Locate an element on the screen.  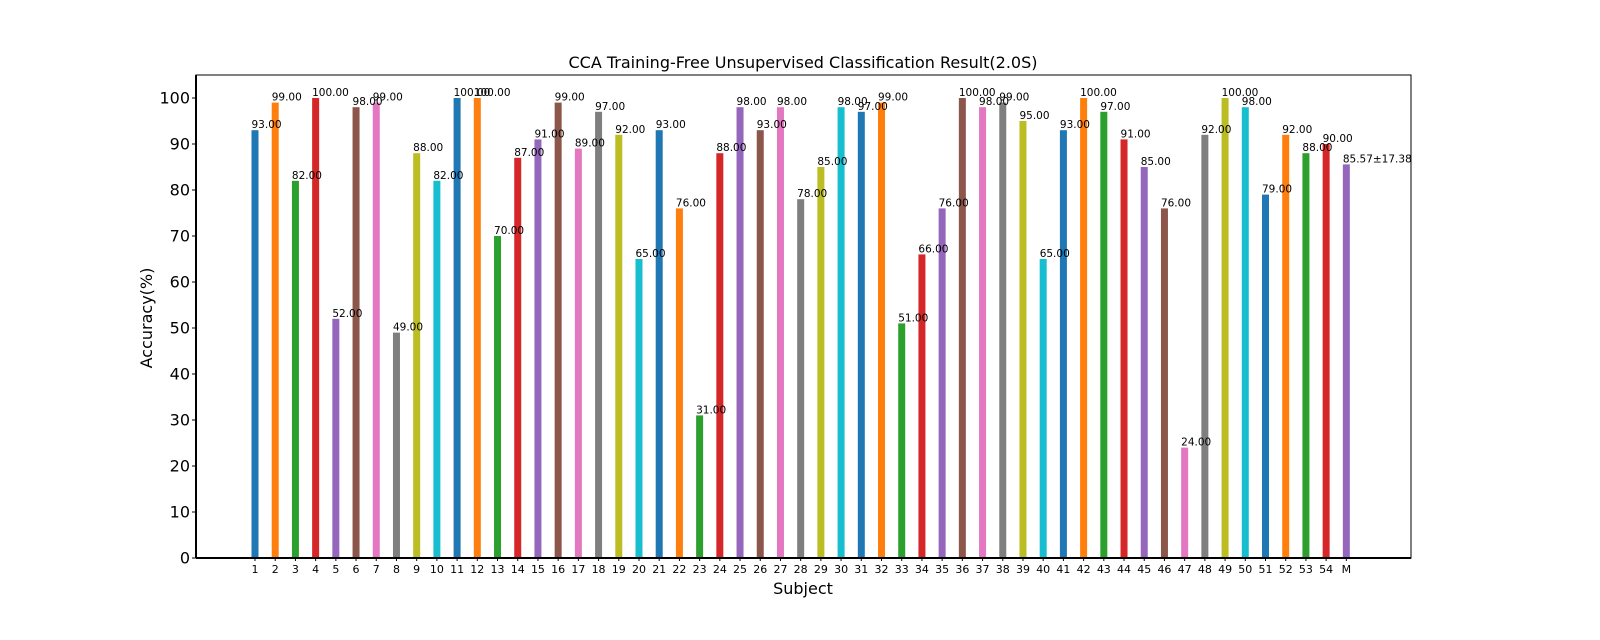
x-tick-label: 29 is located at coordinates (821, 569).